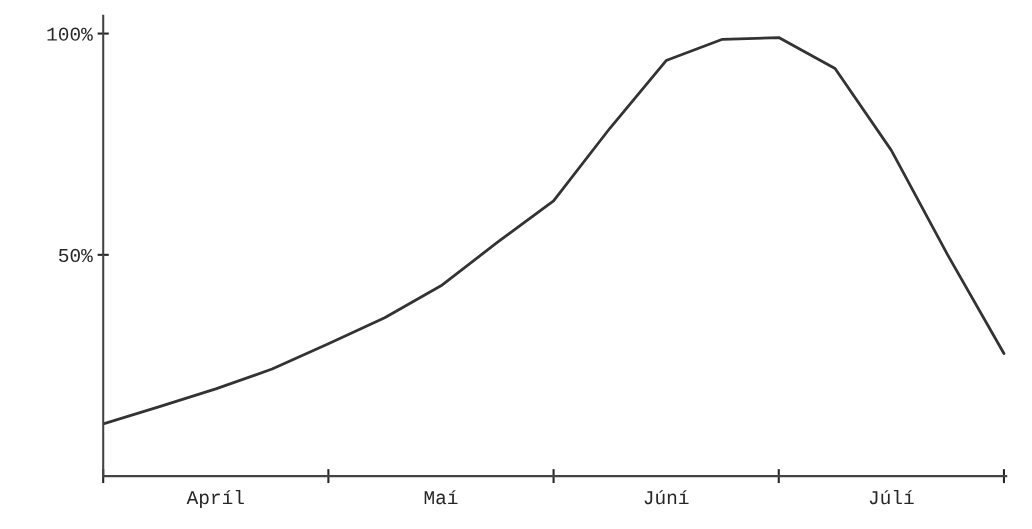 This screenshot has width=1032, height=529. I want to click on x-tick-label: Júlí, so click(891, 497).